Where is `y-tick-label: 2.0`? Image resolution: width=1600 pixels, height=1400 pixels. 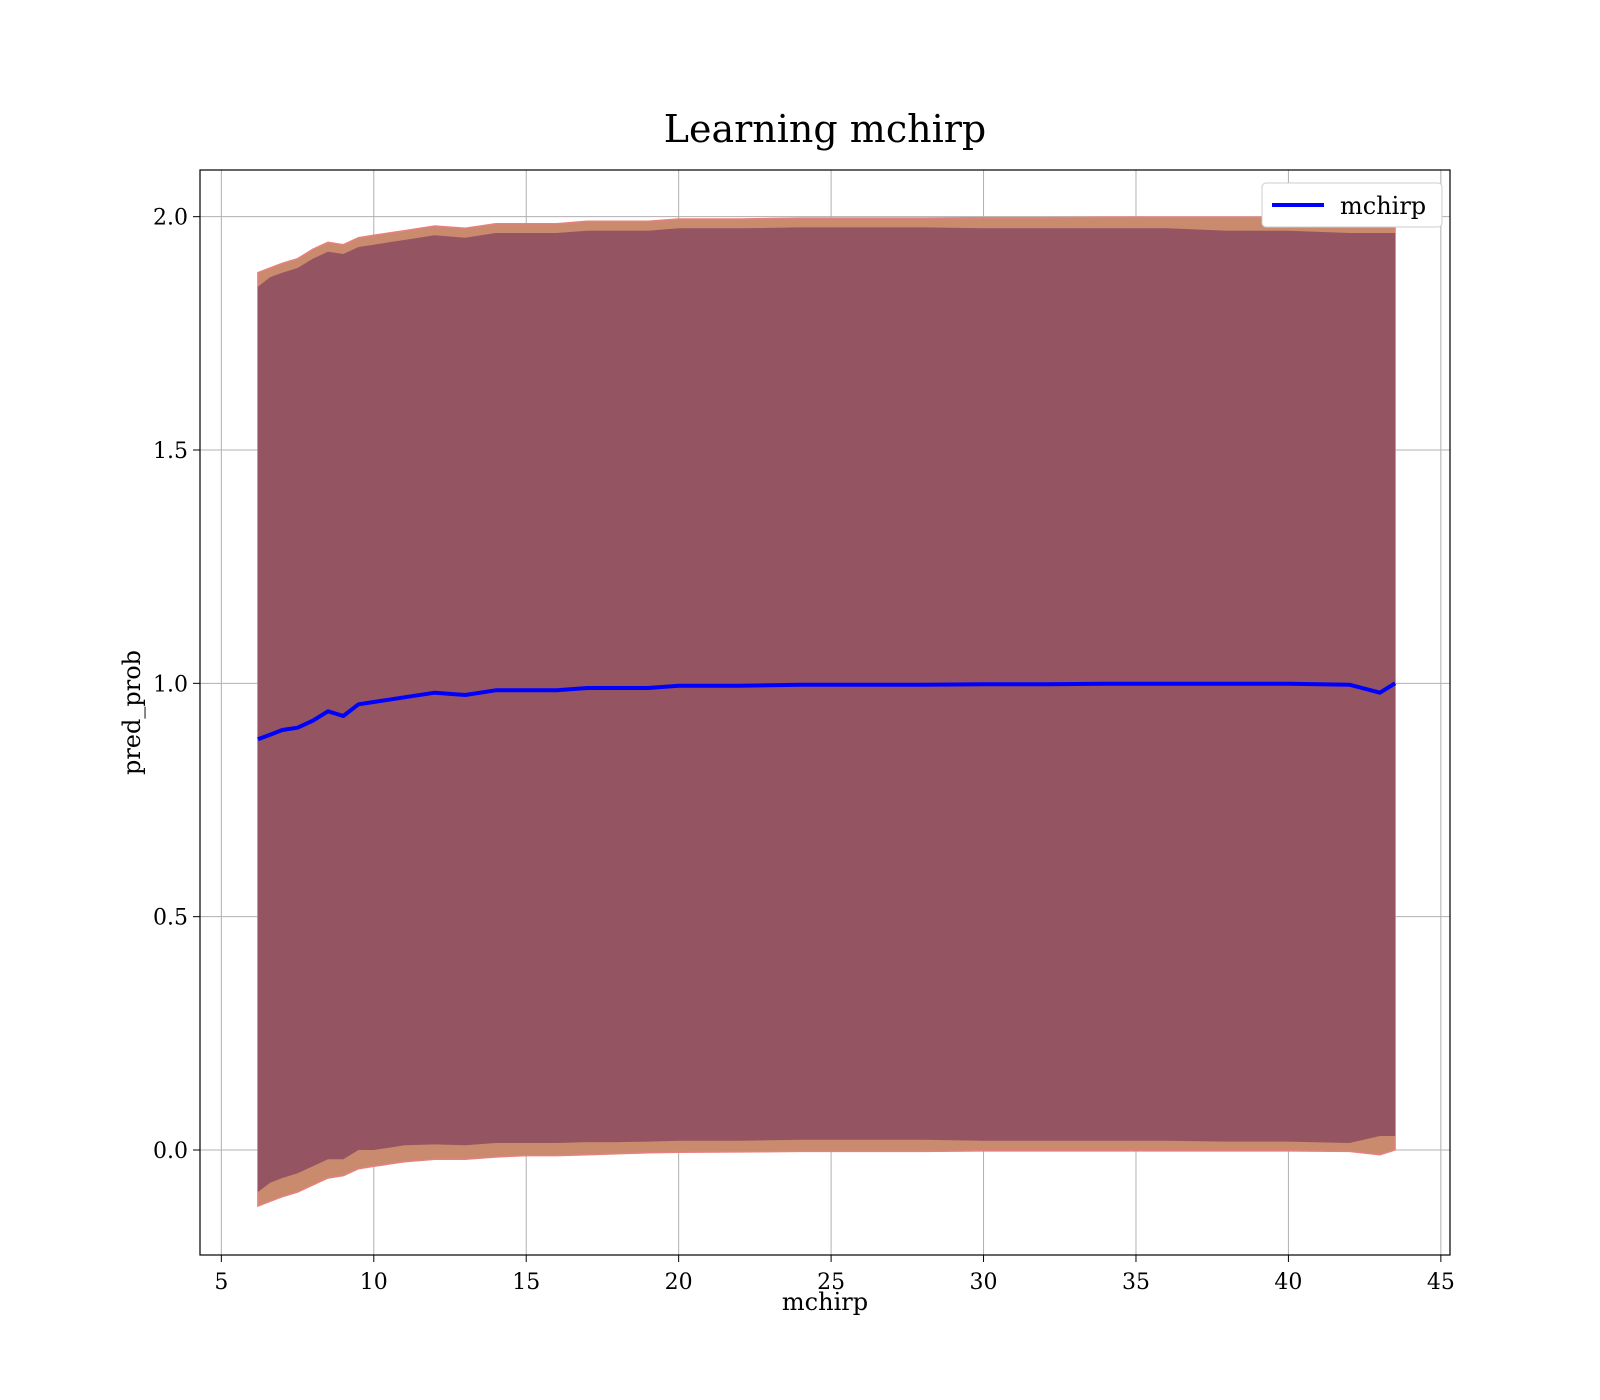
y-tick-label: 2.0 is located at coordinates (170, 218).